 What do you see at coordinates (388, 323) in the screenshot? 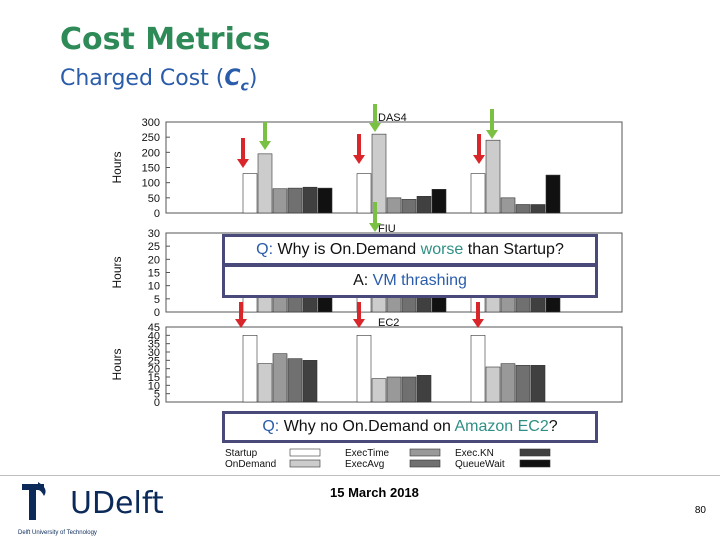
I see `panel-title: EC2` at bounding box center [388, 323].